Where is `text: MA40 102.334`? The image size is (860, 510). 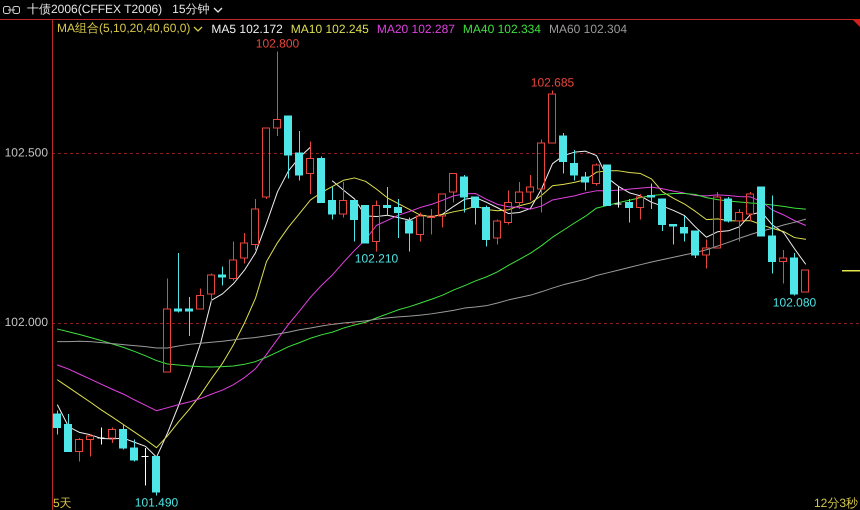
text: MA40 102.334 is located at coordinates (501, 29).